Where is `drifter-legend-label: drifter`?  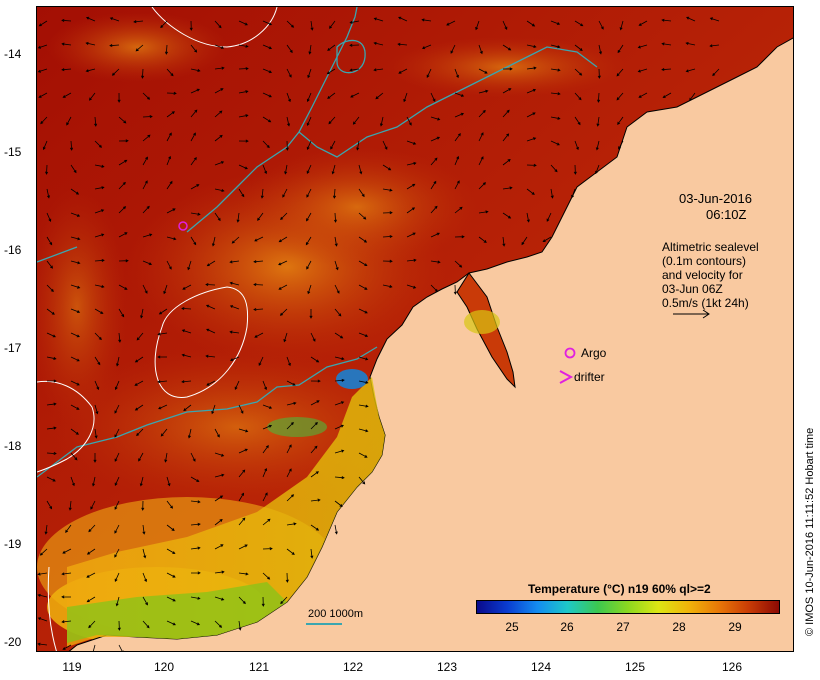 drifter-legend-label: drifter is located at coordinates (589, 377).